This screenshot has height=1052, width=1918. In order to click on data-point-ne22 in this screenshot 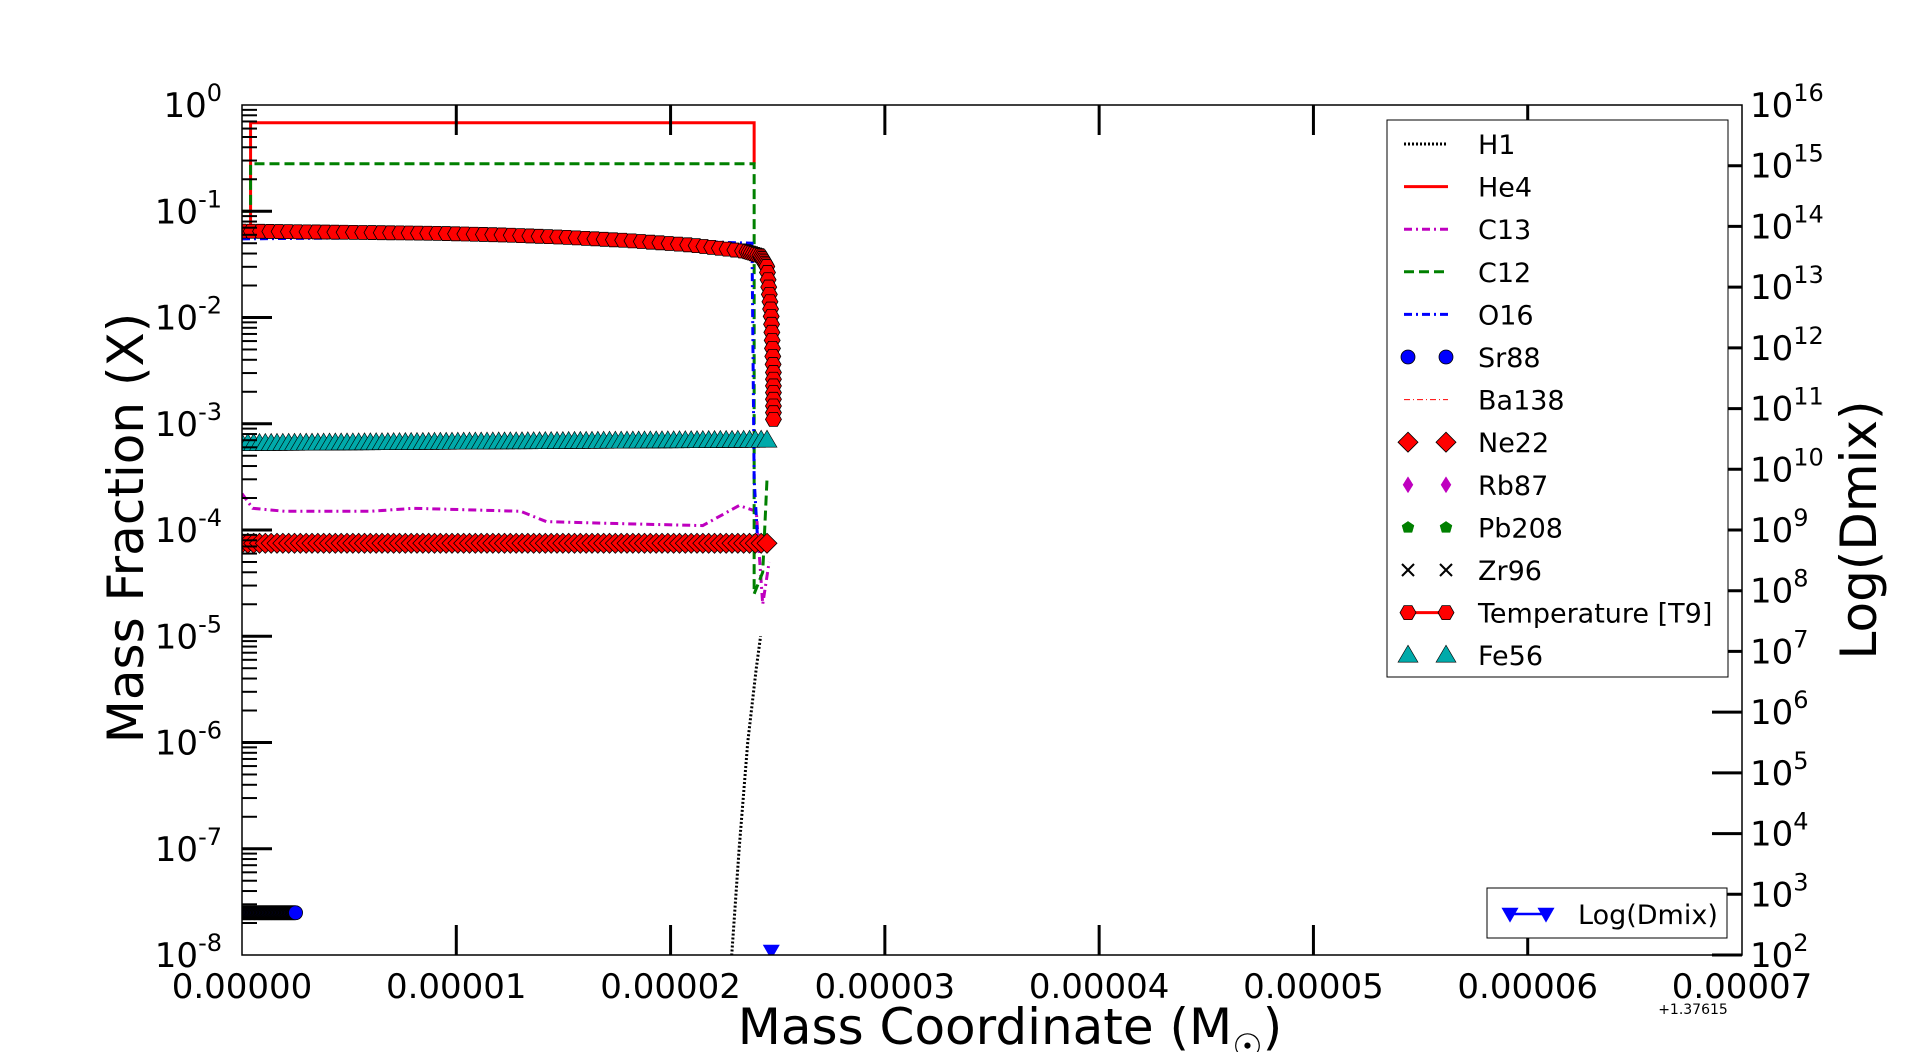, I will do `click(767, 543)`.